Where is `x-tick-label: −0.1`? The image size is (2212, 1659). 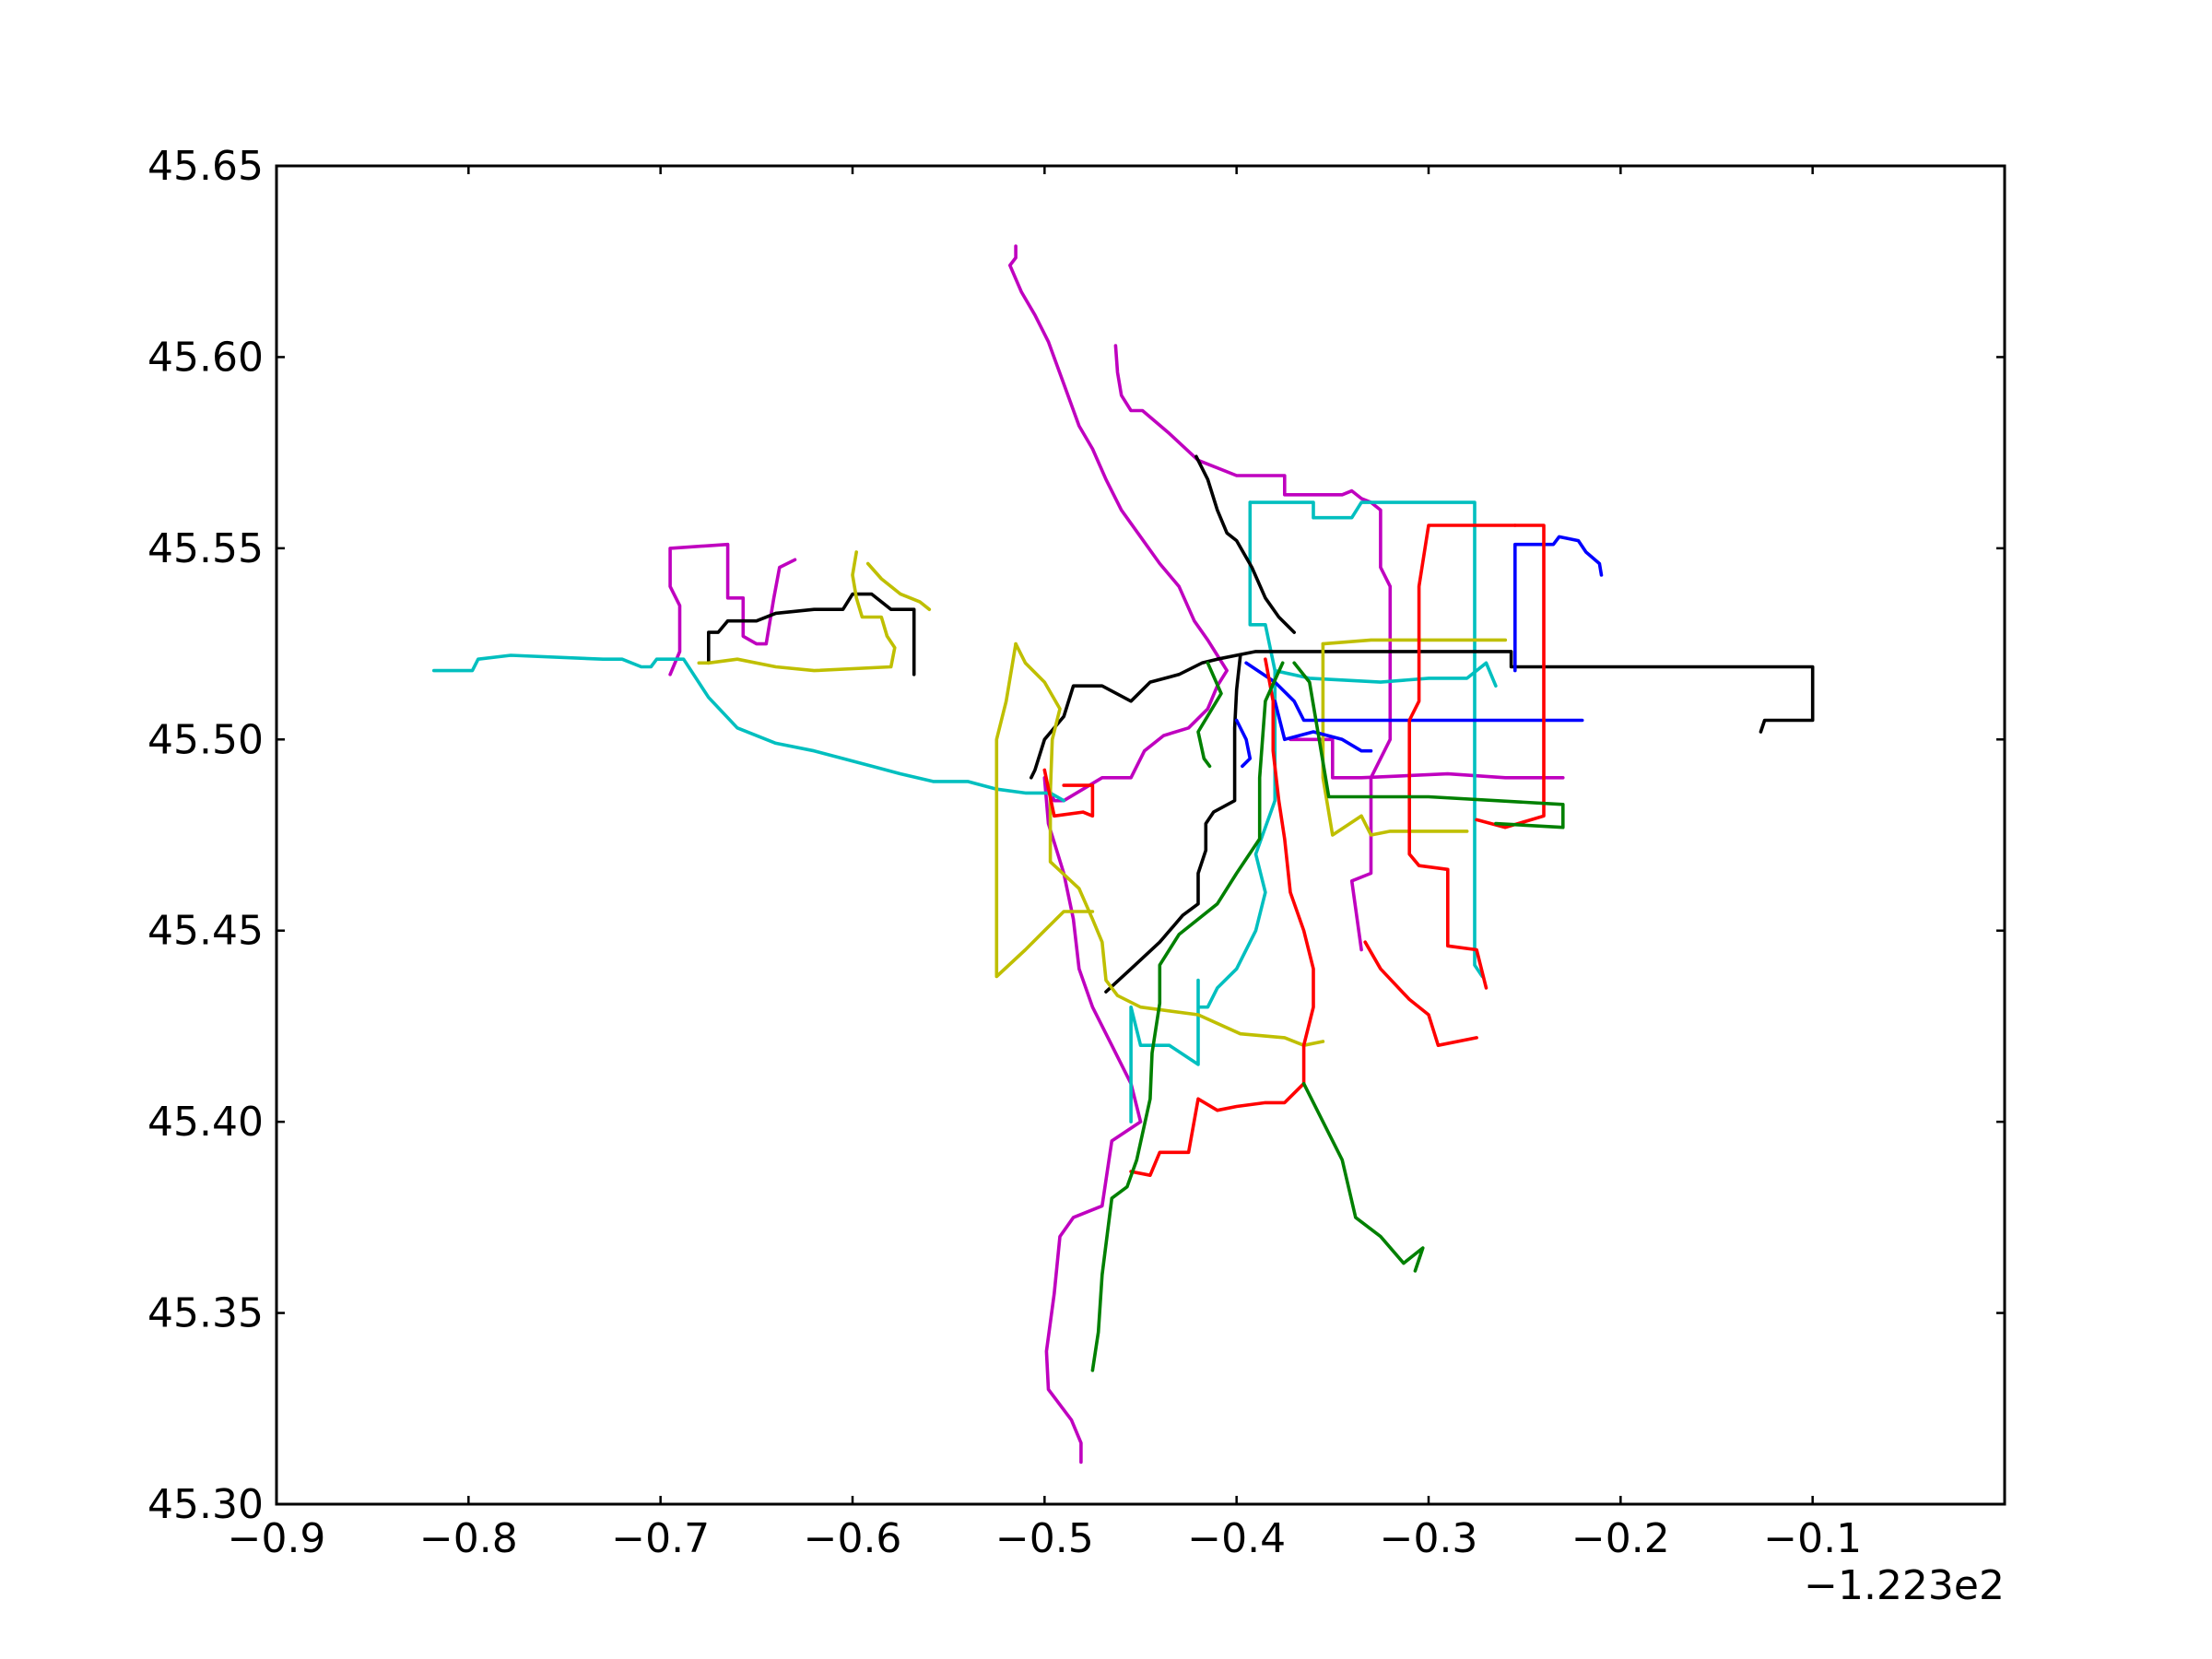 x-tick-label: −0.1 is located at coordinates (1812, 1538).